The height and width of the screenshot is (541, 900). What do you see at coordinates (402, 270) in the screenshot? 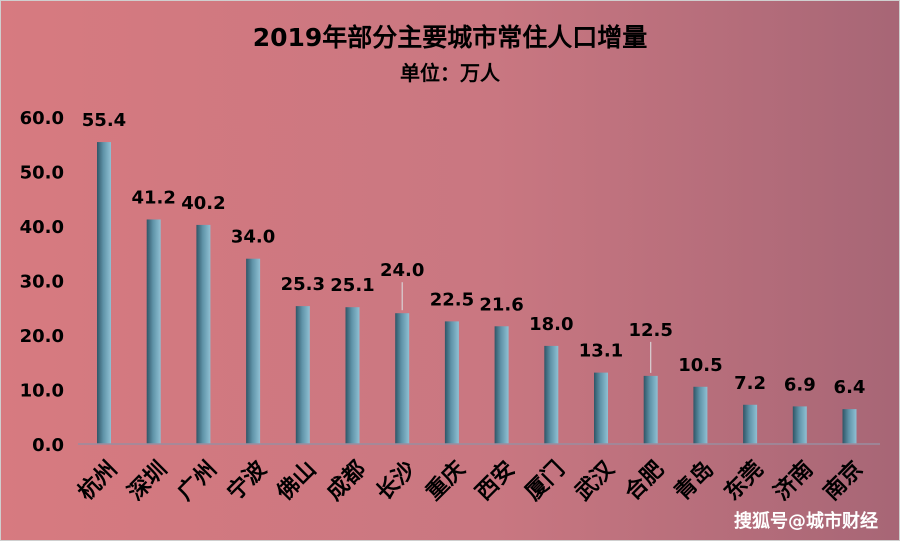
I see `value-label: 24.0` at bounding box center [402, 270].